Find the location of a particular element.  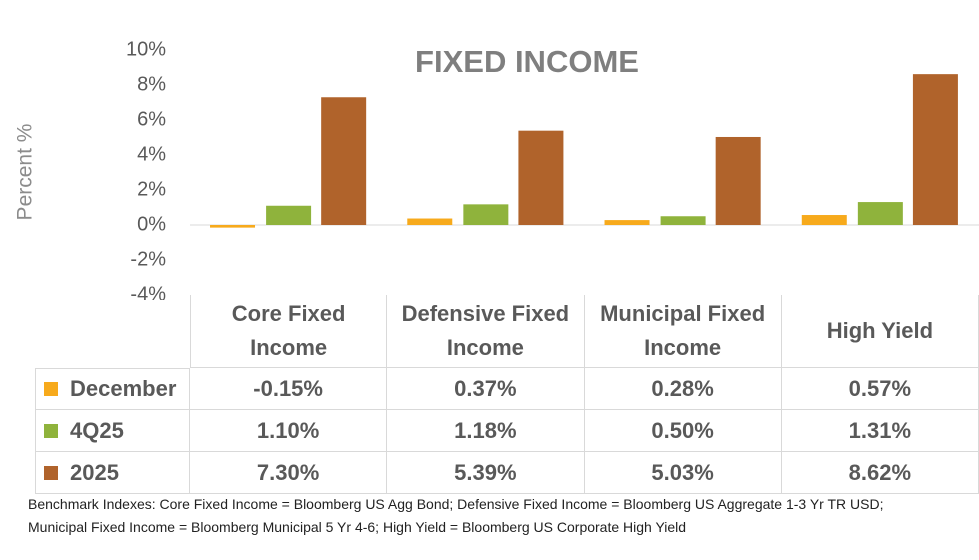

value-cell: 0.50% is located at coordinates (683, 431).